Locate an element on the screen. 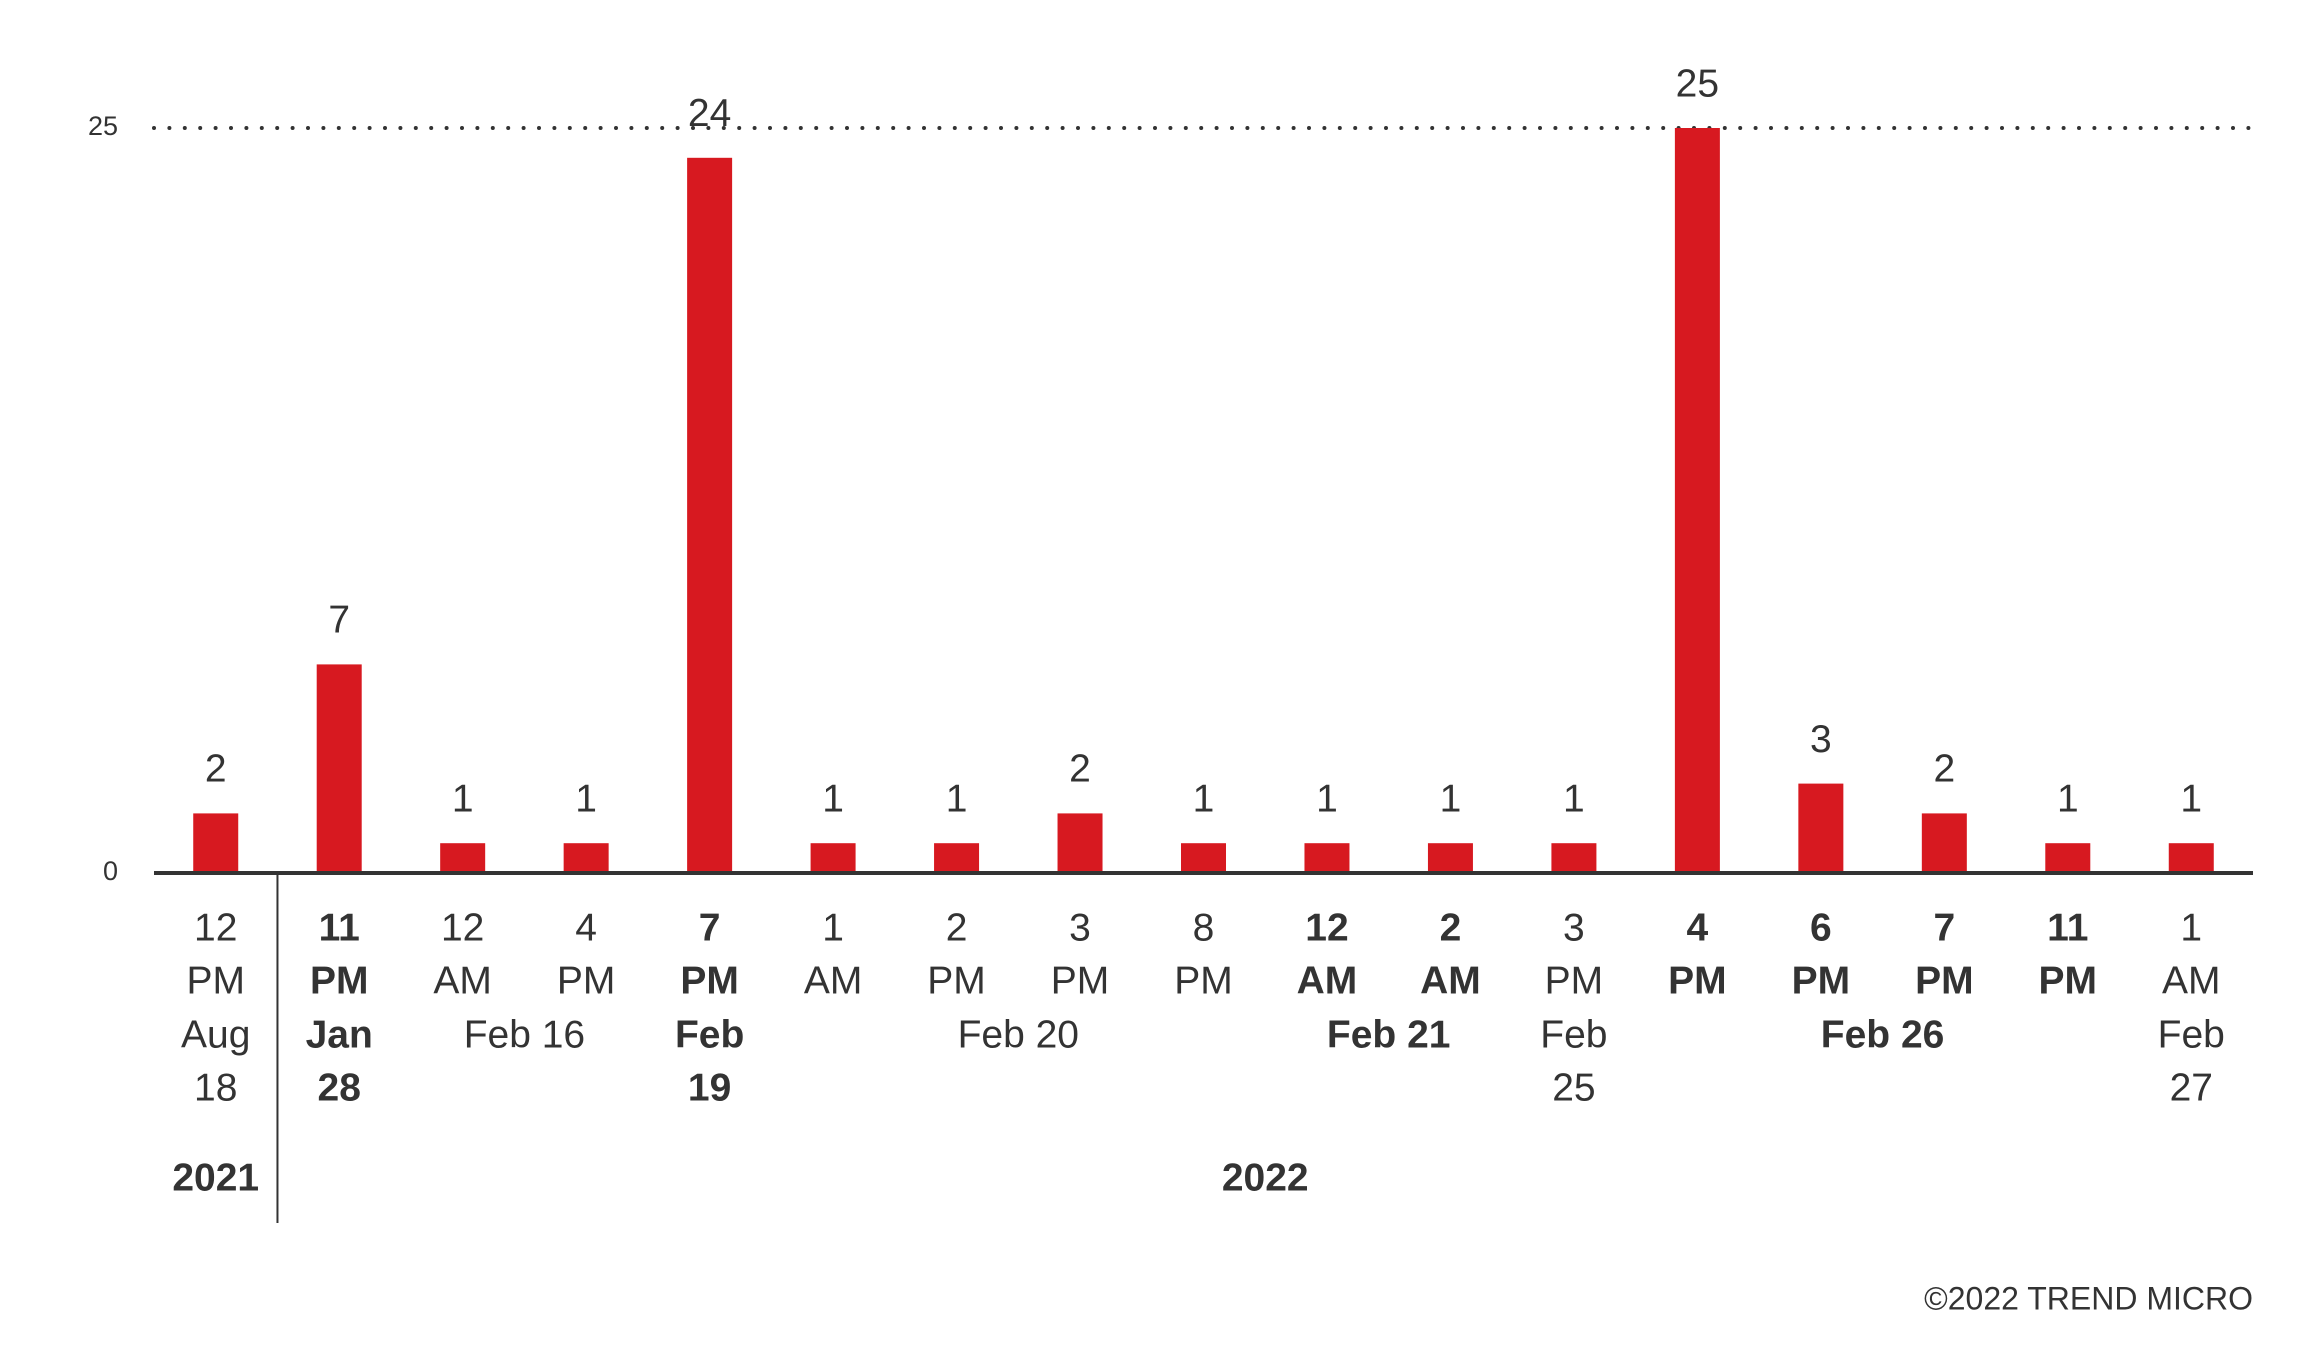  y-tick-label: 0 is located at coordinates (110, 871).